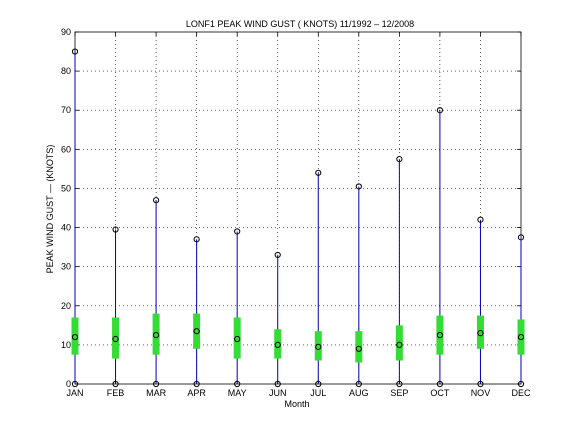 This screenshot has height=432, width=576. I want to click on y-tick-label: 90, so click(66, 32).